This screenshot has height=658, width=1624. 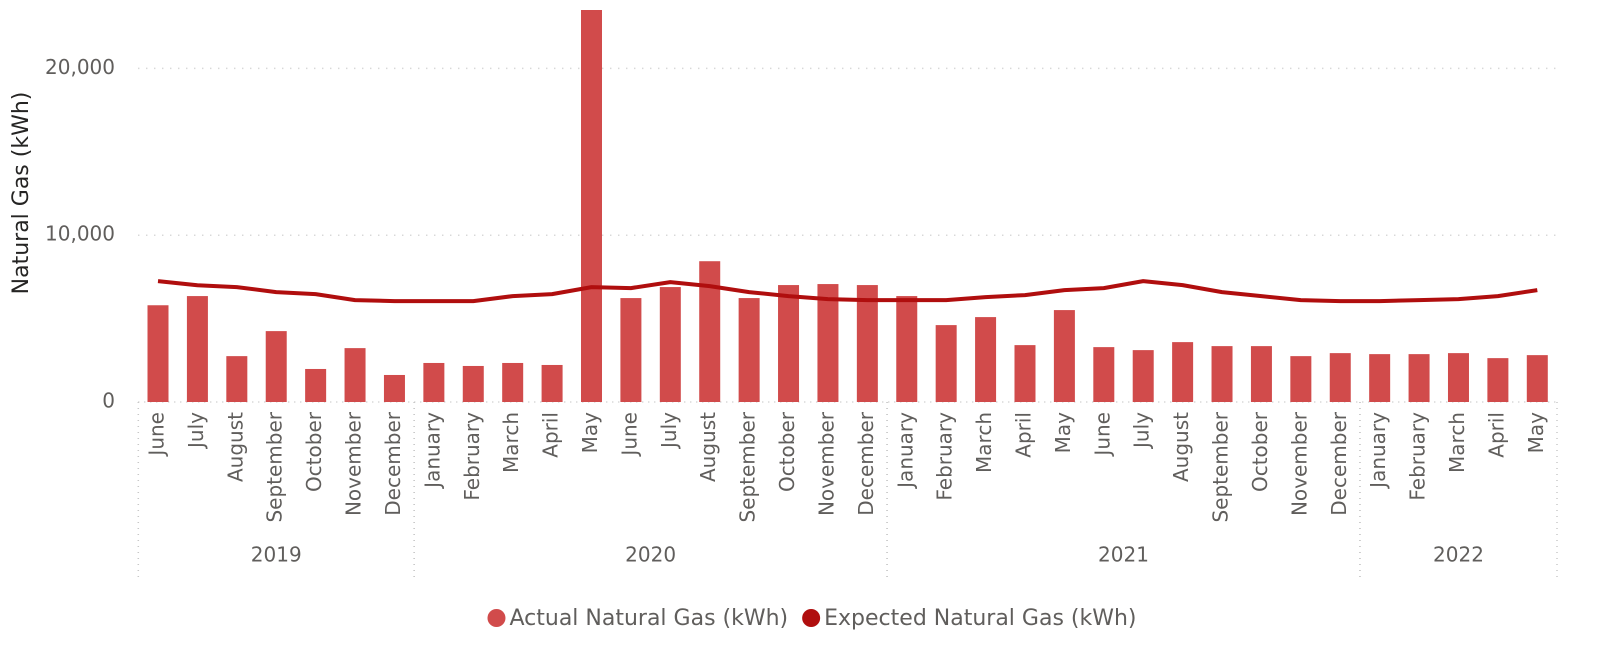 I want to click on legend-label: Expected Natural Gas (kWh), so click(x=980, y=618).